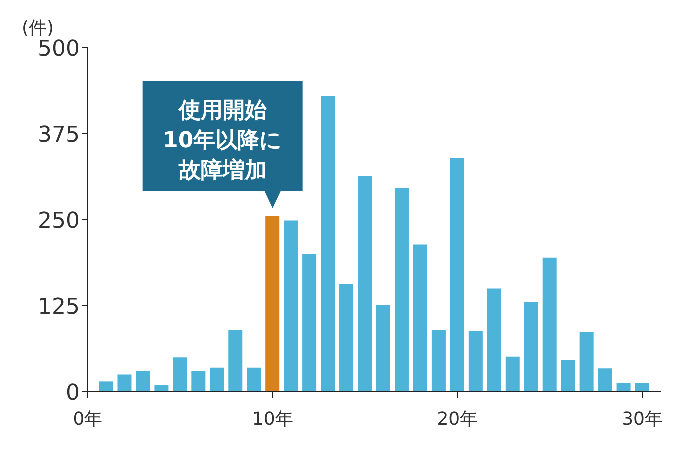 This screenshot has height=460, width=699. Describe the element at coordinates (59, 135) in the screenshot. I see `y-tick-label: 375` at that location.